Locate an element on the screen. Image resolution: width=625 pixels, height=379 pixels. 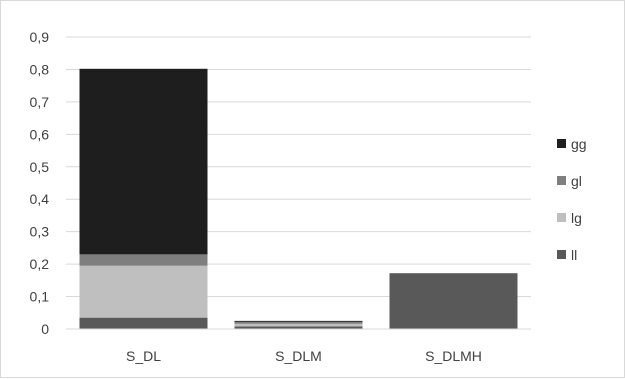
y-tick-label: 0,8 is located at coordinates (40, 69).